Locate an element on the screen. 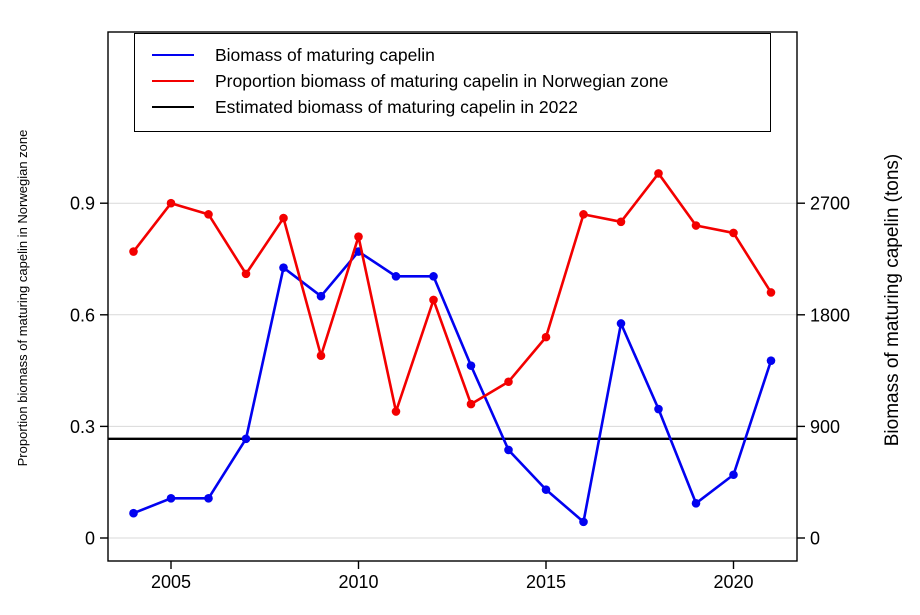  y-tick-label-right: 2700 is located at coordinates (830, 204).